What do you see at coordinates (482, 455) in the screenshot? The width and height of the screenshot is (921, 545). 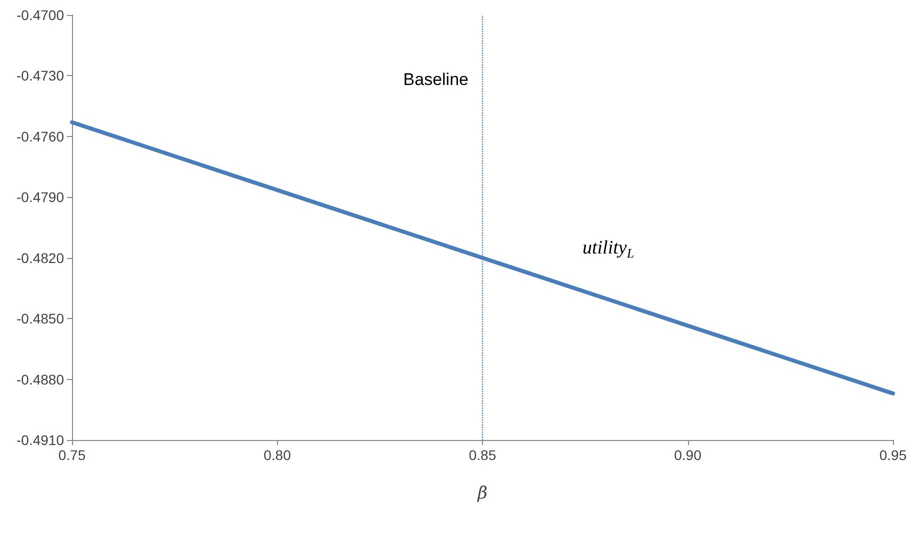 I see `x-tick-label: 0.85` at bounding box center [482, 455].